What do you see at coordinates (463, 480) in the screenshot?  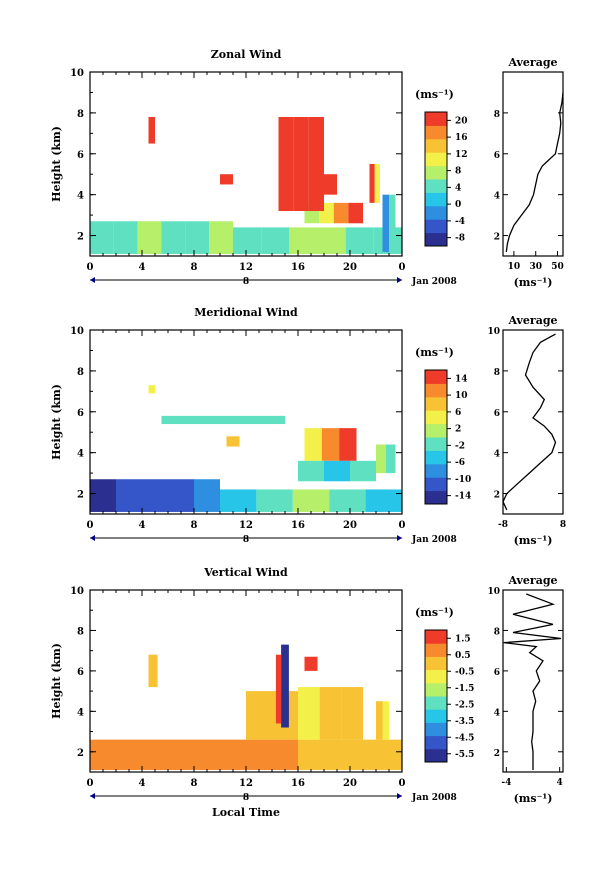 I see `colorbar-tick-label: -10` at bounding box center [463, 480].